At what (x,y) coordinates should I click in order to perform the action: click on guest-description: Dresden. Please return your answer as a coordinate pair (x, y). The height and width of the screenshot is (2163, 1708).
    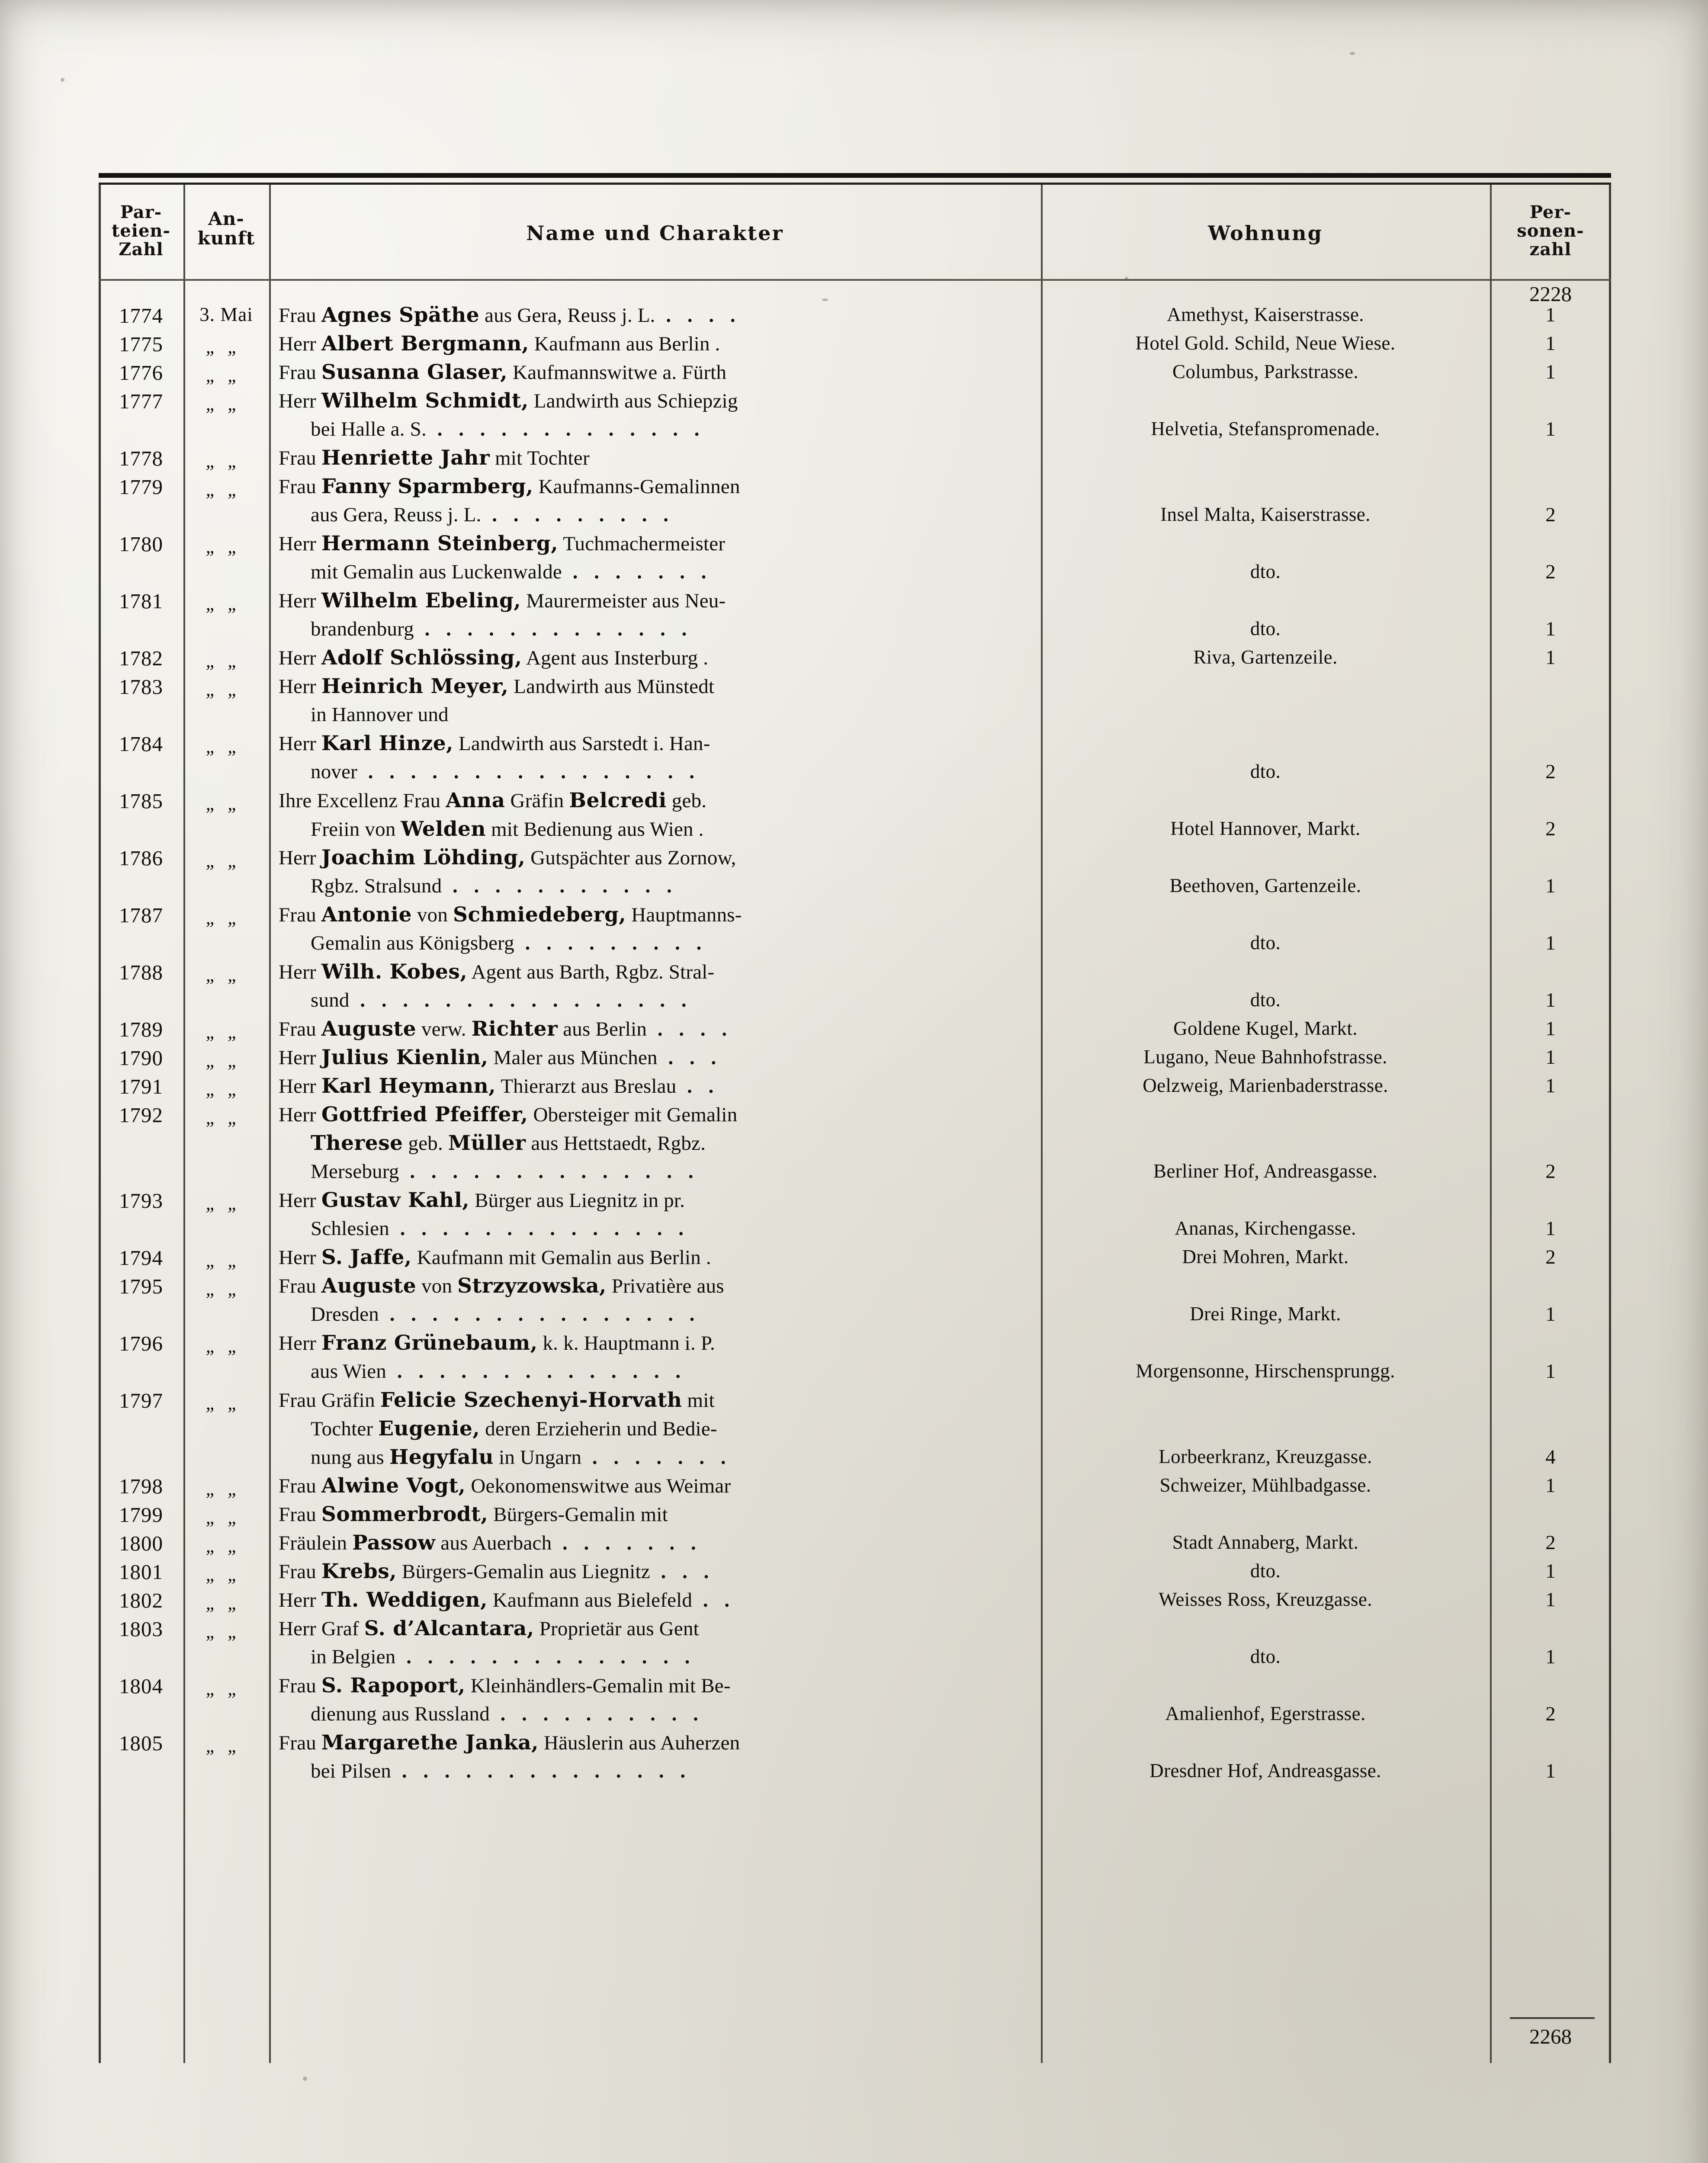
    Looking at the image, I should click on (345, 1314).